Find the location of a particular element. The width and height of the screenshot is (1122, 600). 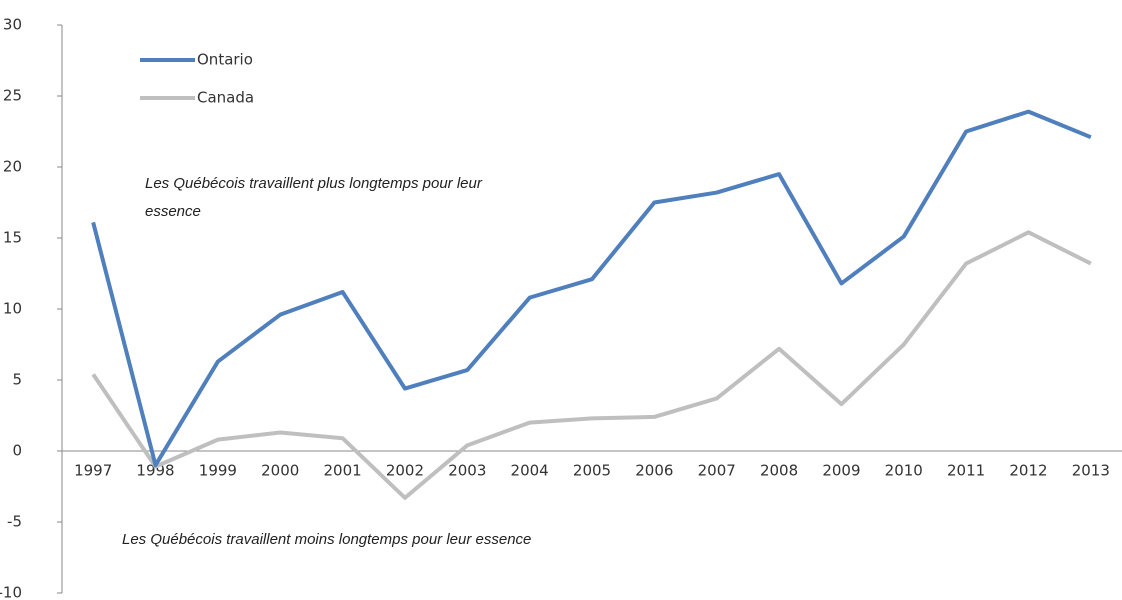

x-tick-label: 2005 is located at coordinates (592, 471).